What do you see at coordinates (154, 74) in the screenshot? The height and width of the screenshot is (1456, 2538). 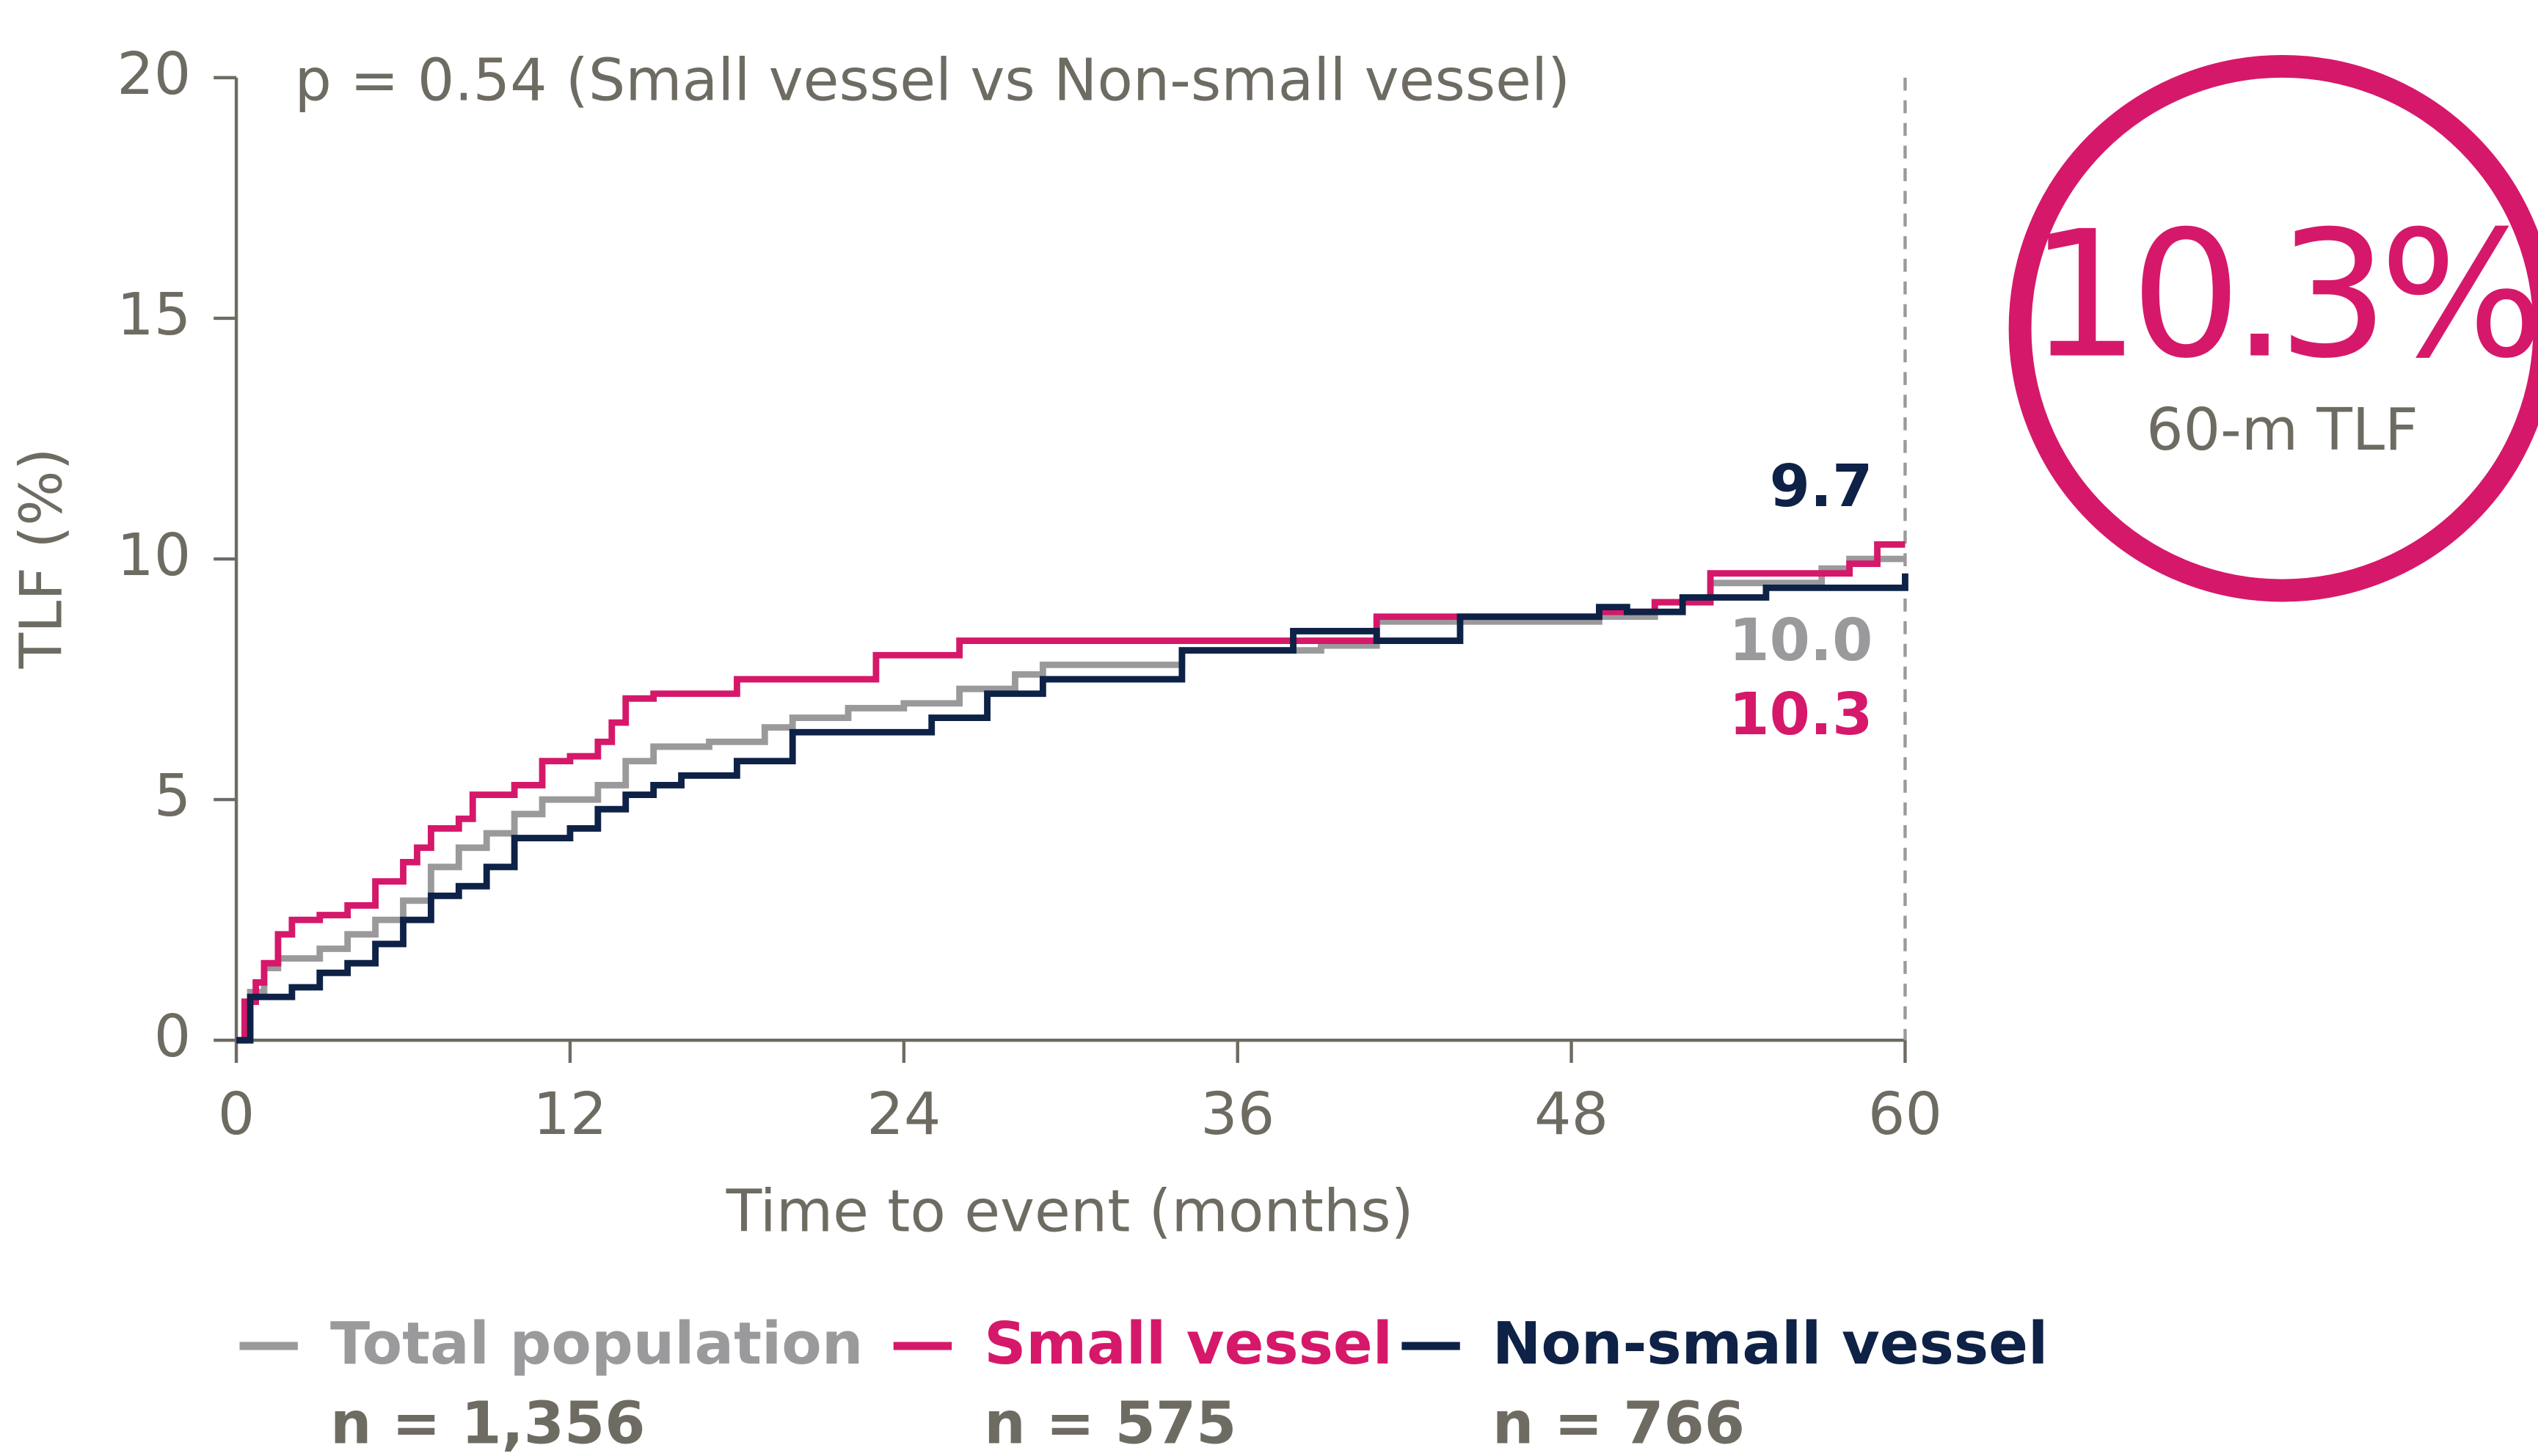 I see `y-tick-label: 20` at bounding box center [154, 74].